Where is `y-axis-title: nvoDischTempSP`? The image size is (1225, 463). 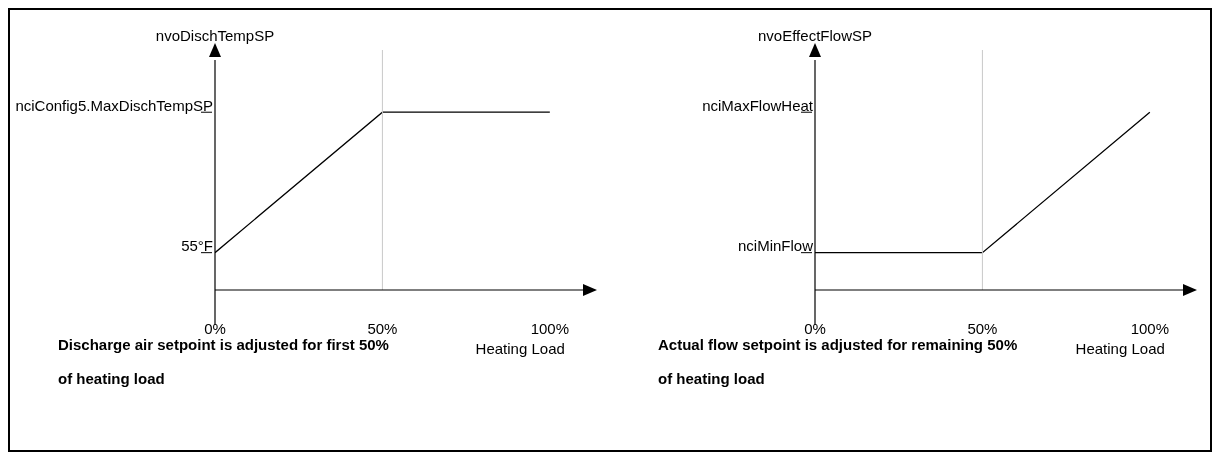
y-axis-title: nvoDischTempSP is located at coordinates (215, 35).